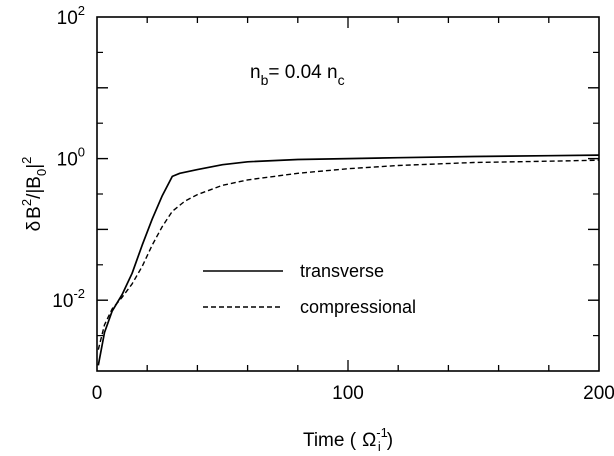  I want to click on y-tick-label: 10⁻², so click(68, 299).